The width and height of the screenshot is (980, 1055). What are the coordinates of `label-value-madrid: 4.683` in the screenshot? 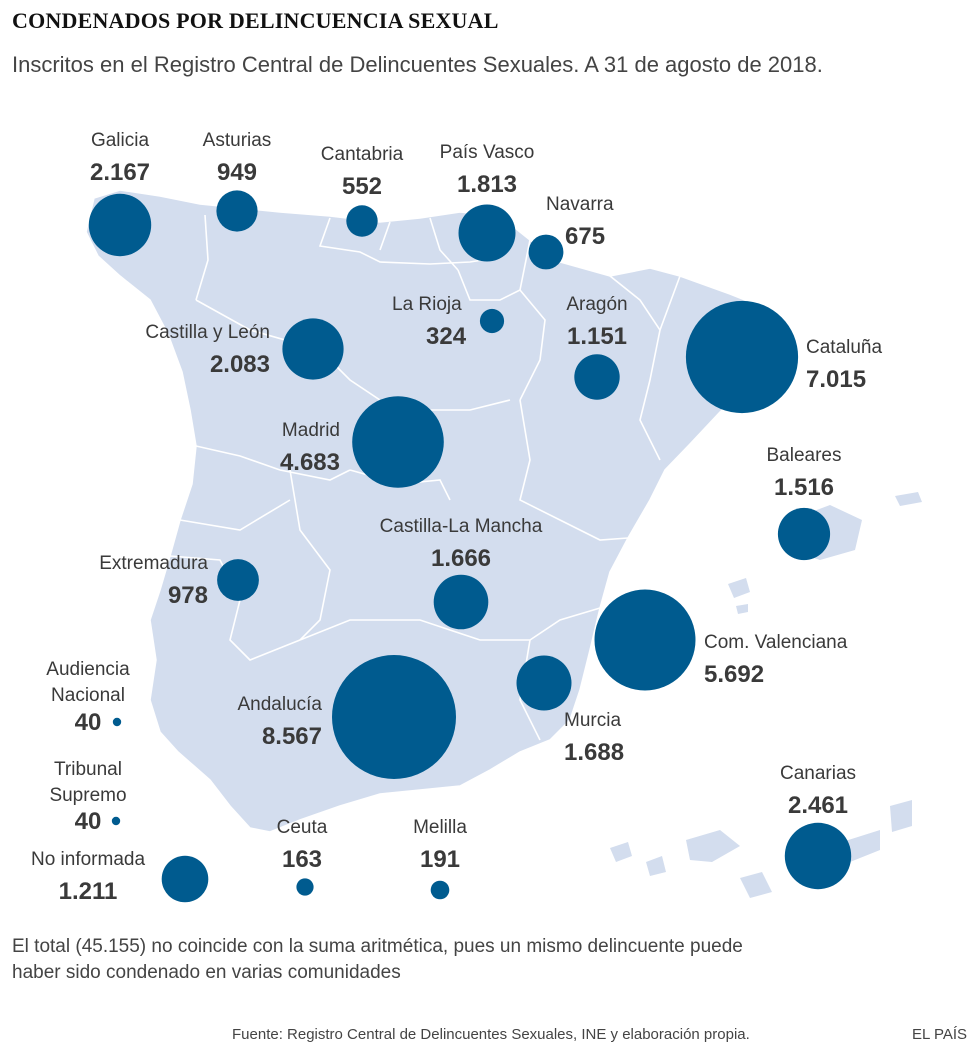 It's located at (310, 462).